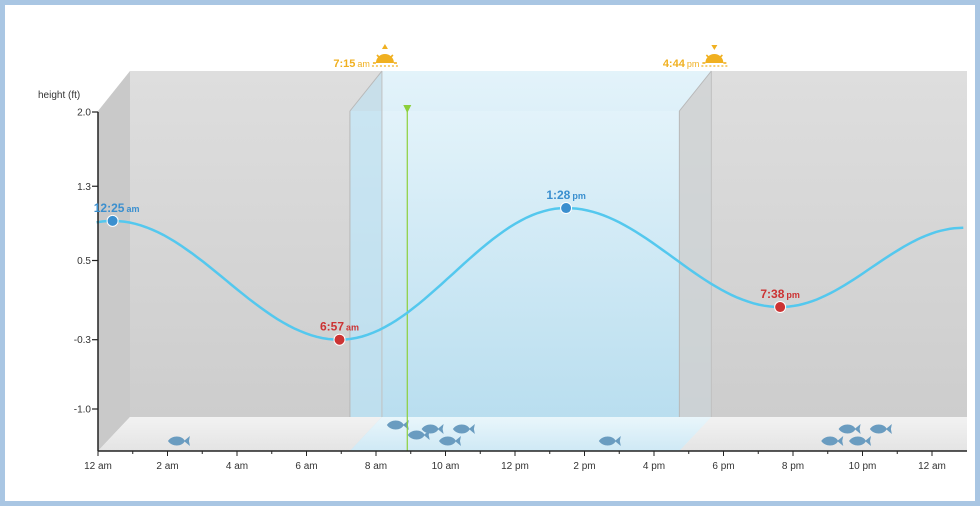 This screenshot has height=506, width=980. I want to click on y-axis-title: height (ft), so click(59, 95).